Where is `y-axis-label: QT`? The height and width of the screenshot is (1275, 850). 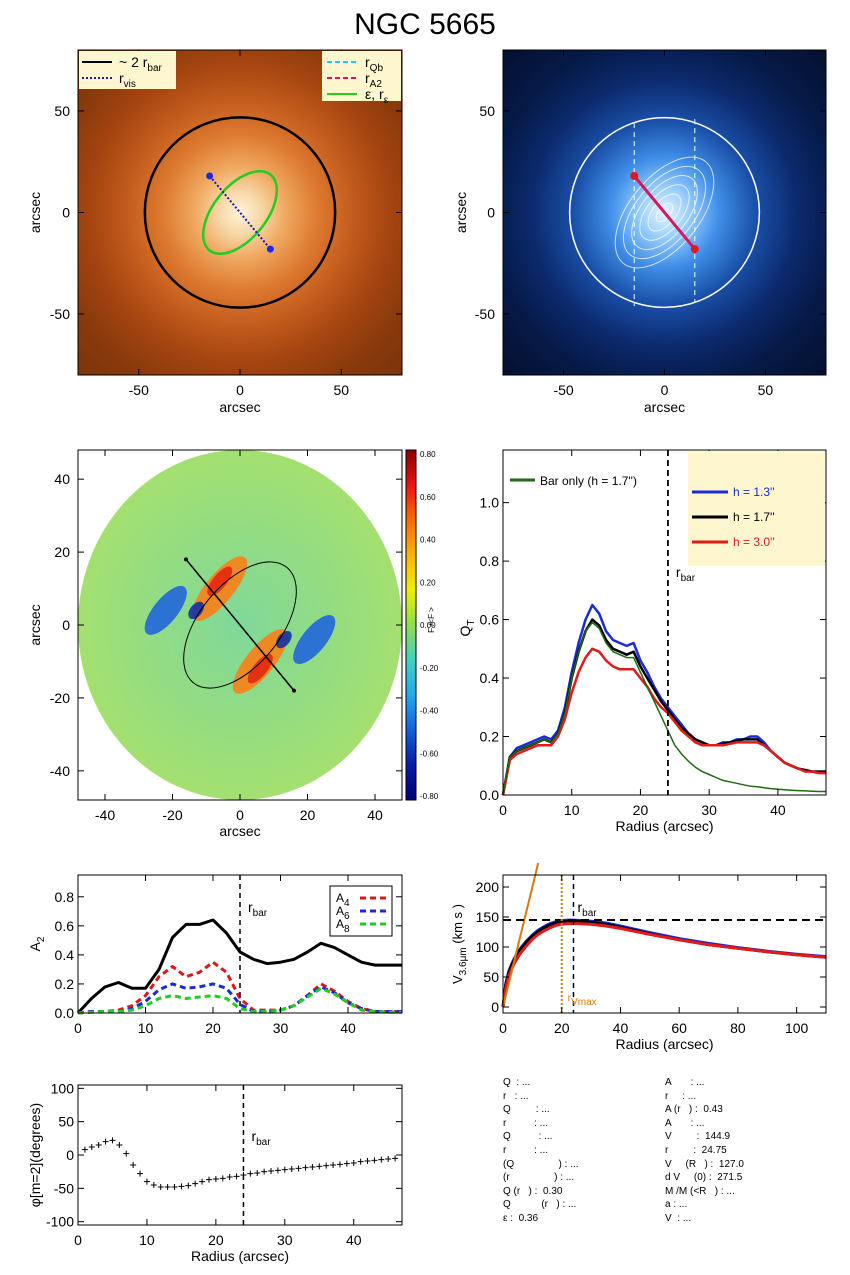 y-axis-label: QT is located at coordinates (467, 628).